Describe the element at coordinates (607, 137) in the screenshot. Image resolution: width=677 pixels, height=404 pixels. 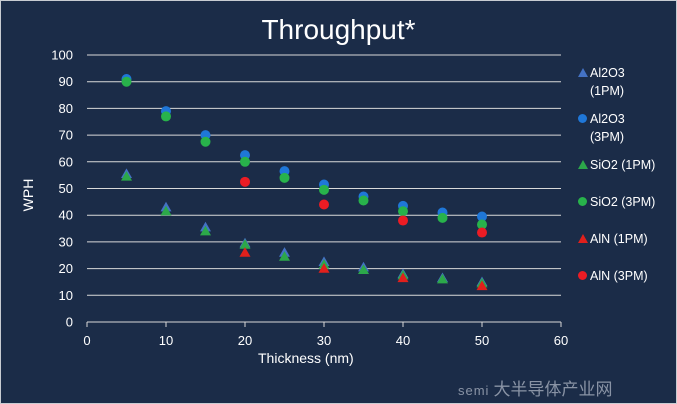
I see `legend-label: (3PM)` at that location.